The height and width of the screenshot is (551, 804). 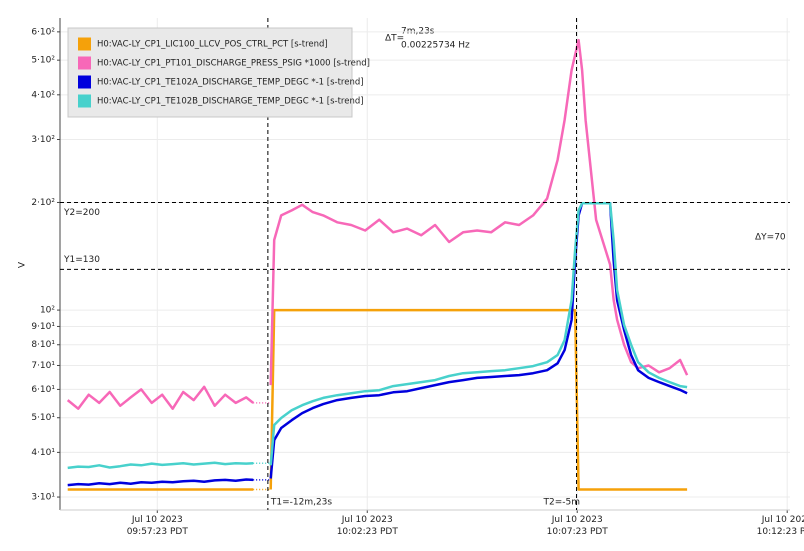 I want to click on y-tick-label: 7·10¹, so click(x=43, y=366).